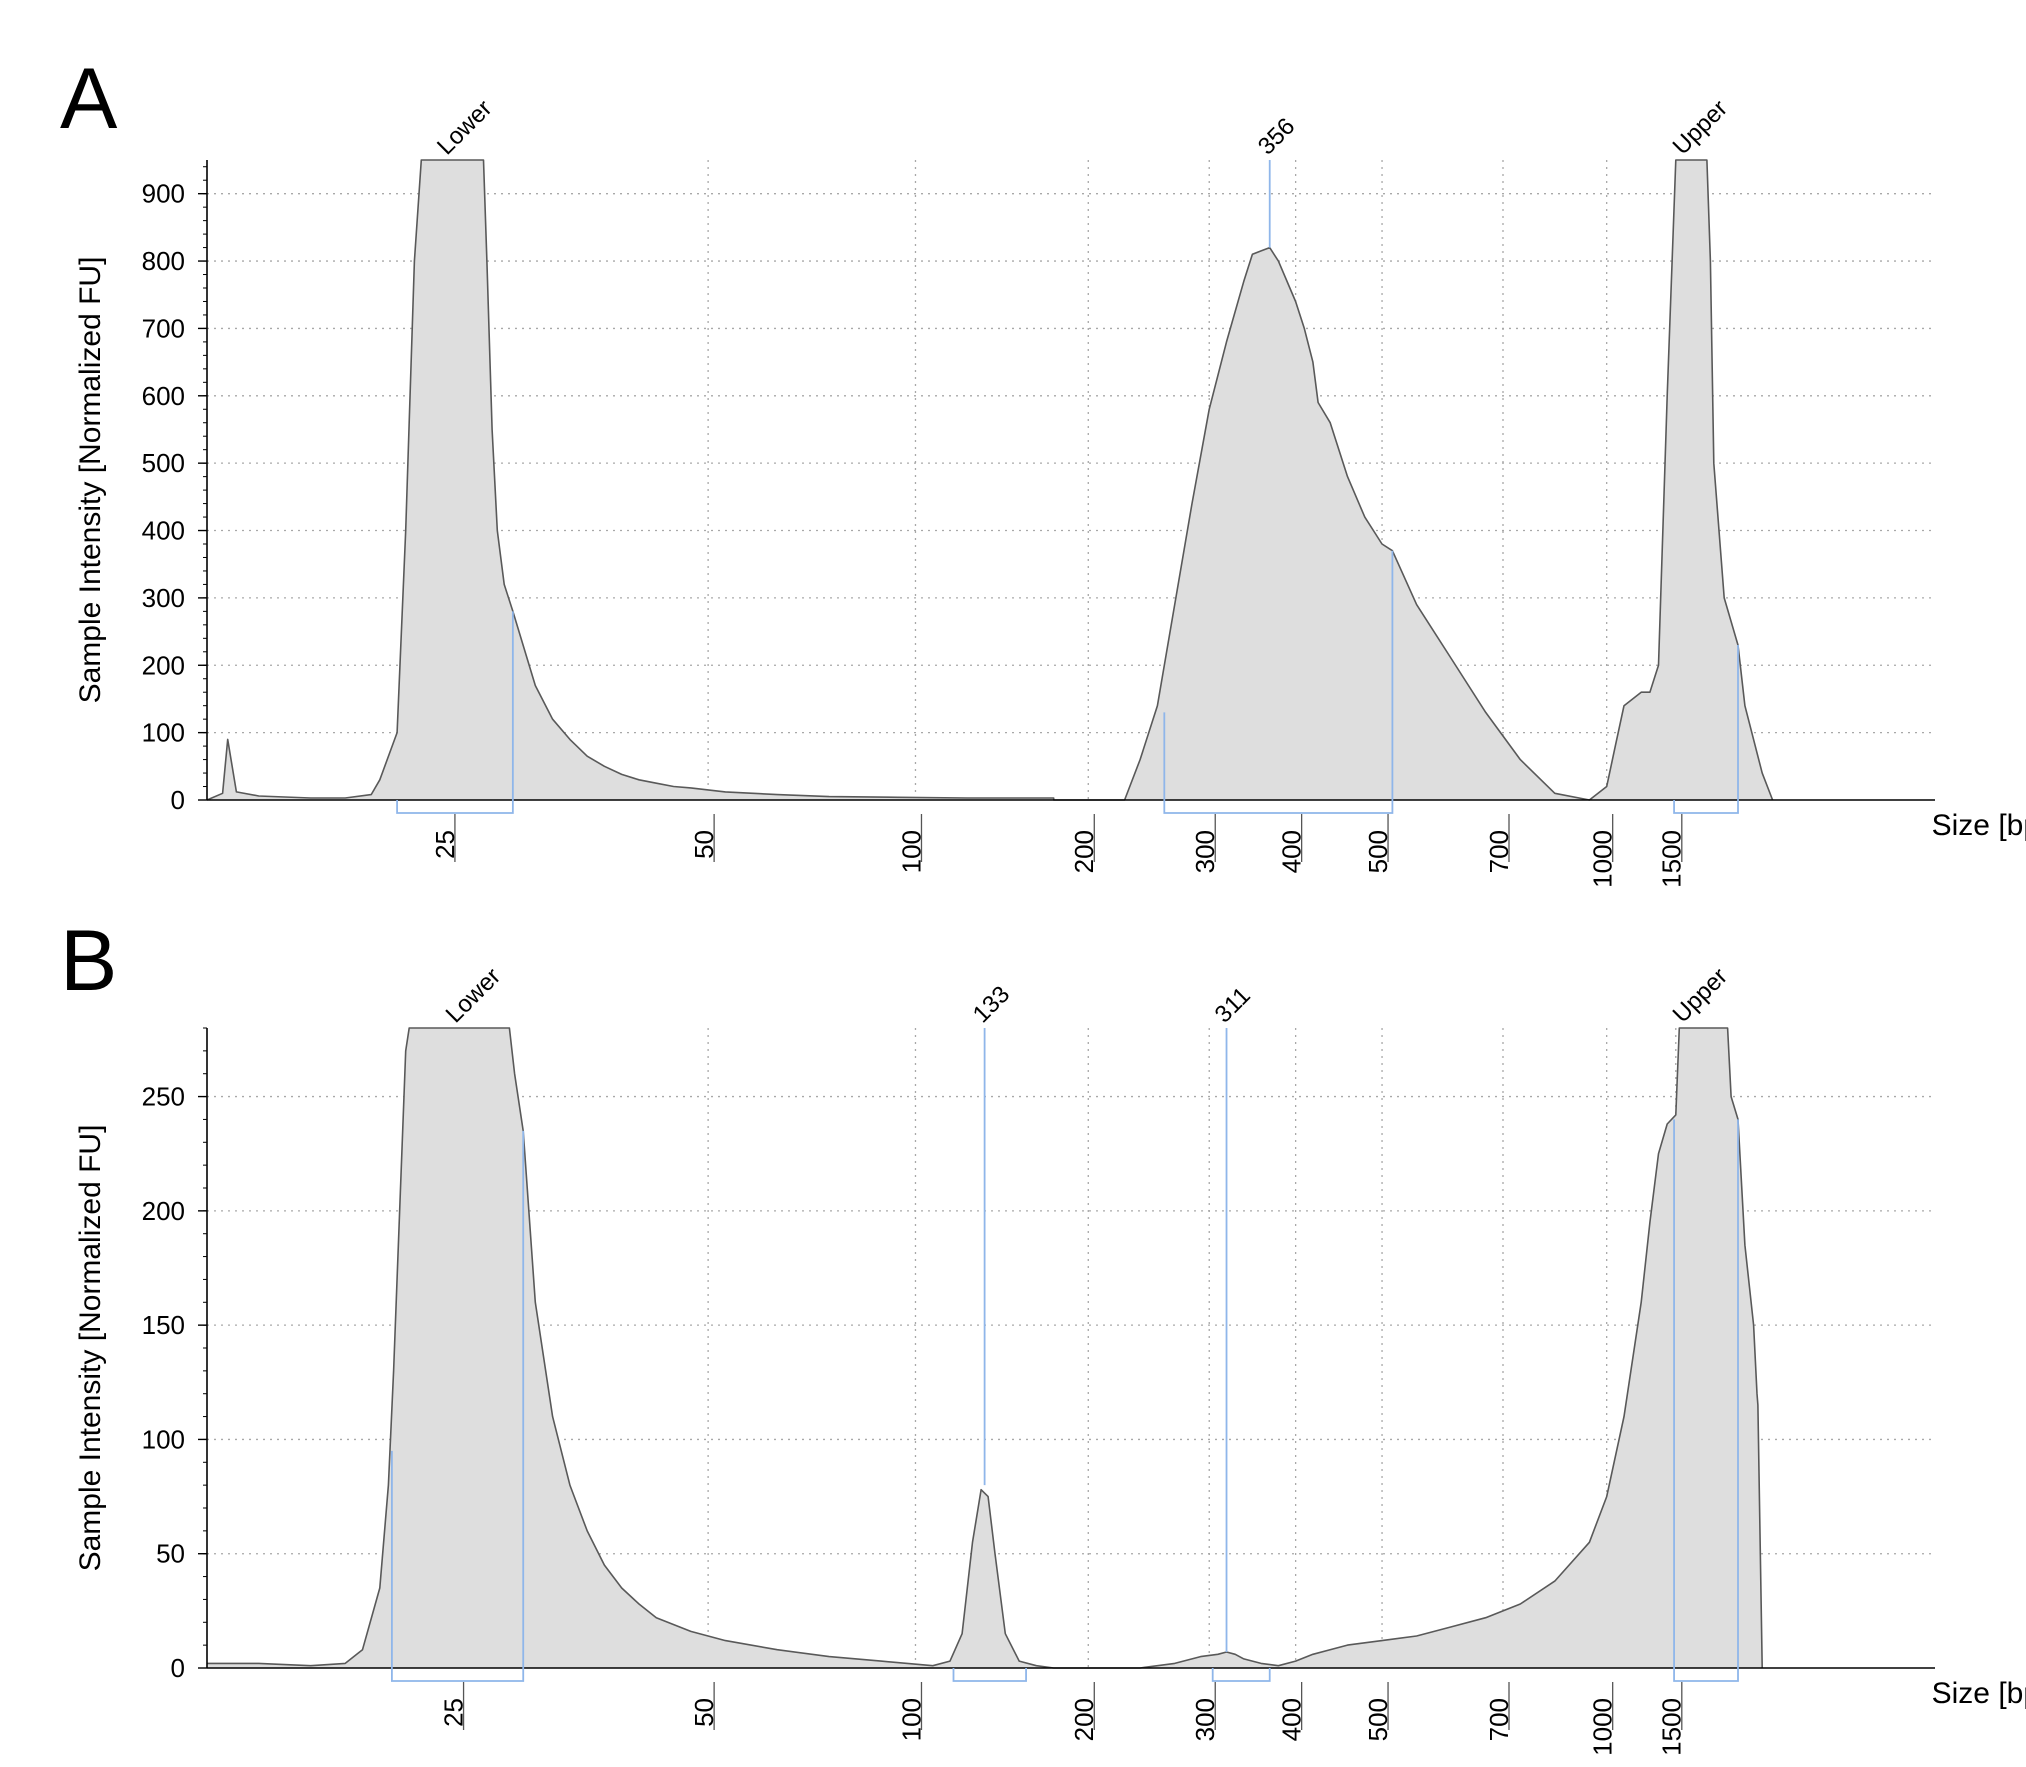 The image size is (2026, 1767). I want to click on y-tick-label: 400, so click(163, 531).